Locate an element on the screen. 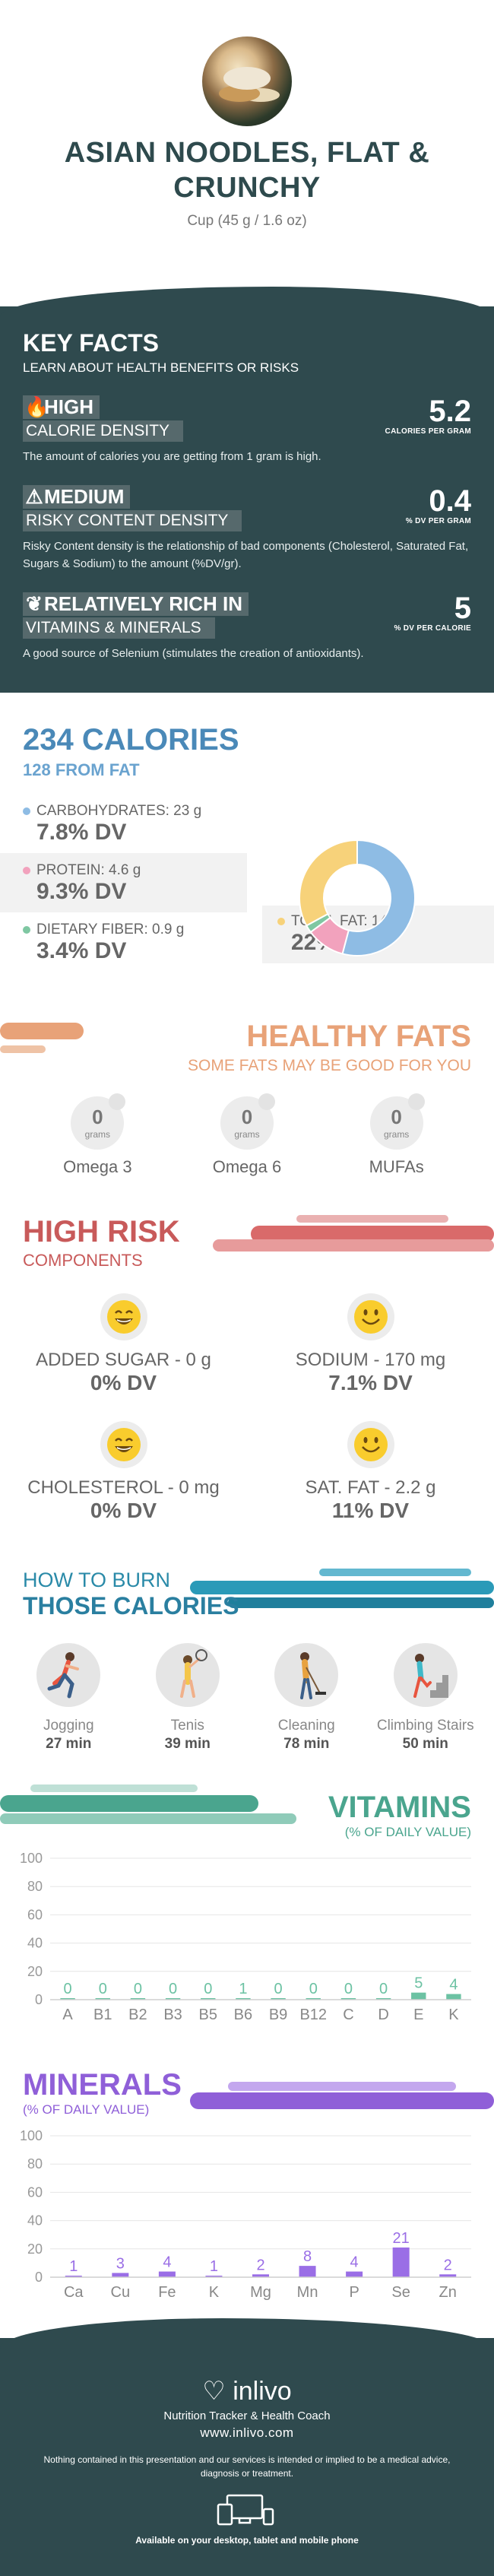 This screenshot has height=2576, width=494. fat-name: Omega 3 is located at coordinates (98, 1166).